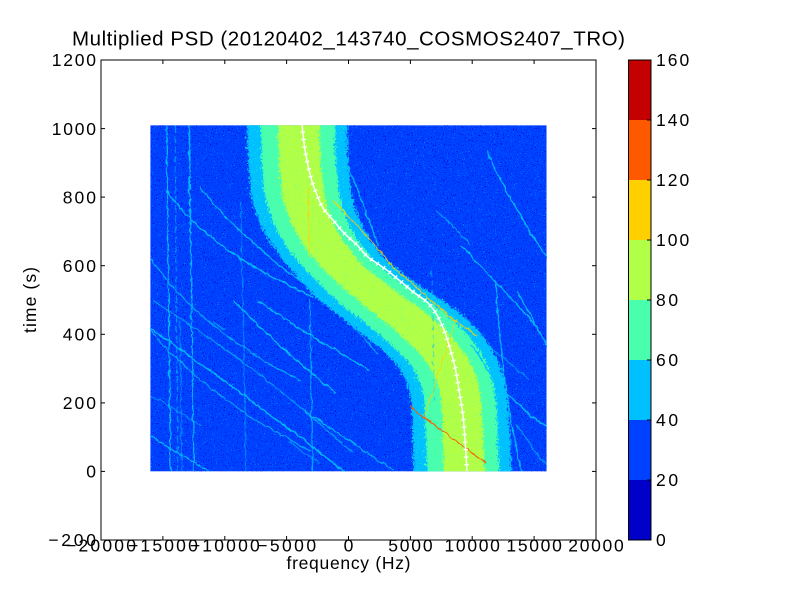  I want to click on svg-text: 800, so click(79, 197).